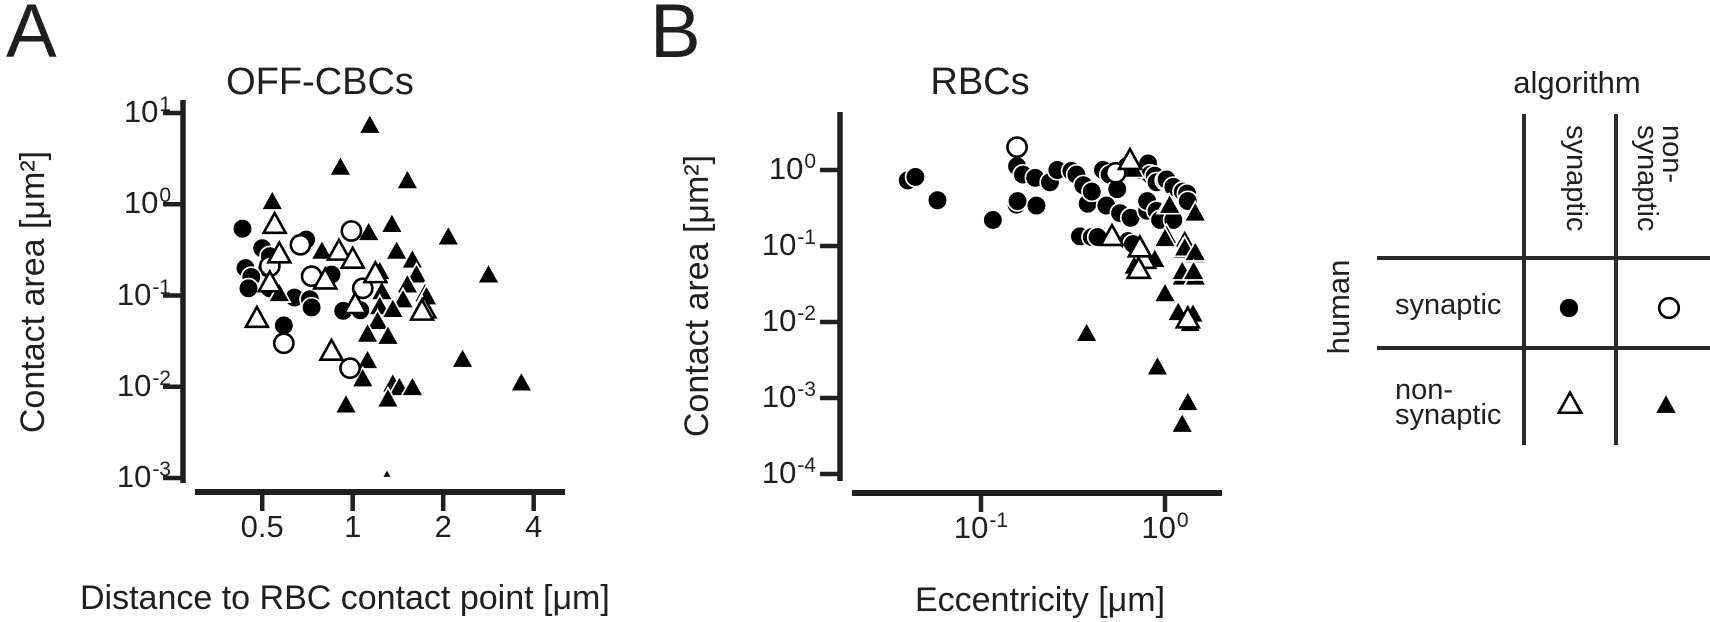  What do you see at coordinates (788, 472) in the screenshot?
I see `rbcs-y-tick-label: 10⁻⁴` at bounding box center [788, 472].